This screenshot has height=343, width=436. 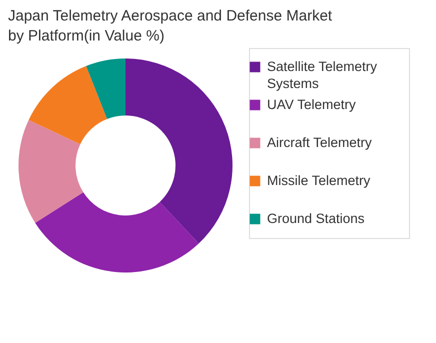 I want to click on legend-label: Missile Telemetry, so click(x=319, y=180).